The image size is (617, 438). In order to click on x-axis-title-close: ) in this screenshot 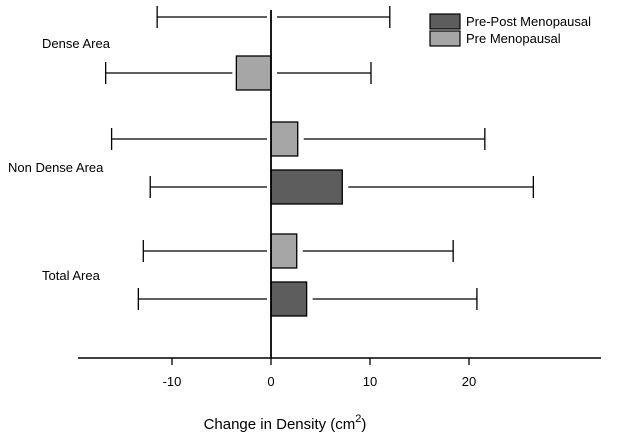, I will do `click(363, 424)`.